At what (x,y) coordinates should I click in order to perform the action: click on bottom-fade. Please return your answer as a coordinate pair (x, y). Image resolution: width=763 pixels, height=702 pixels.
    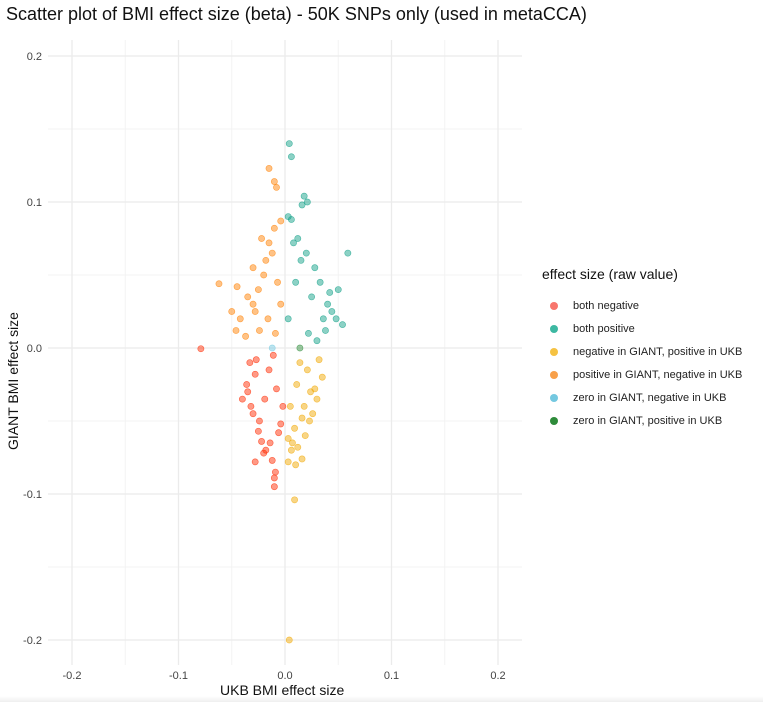
    Looking at the image, I should click on (381, 699).